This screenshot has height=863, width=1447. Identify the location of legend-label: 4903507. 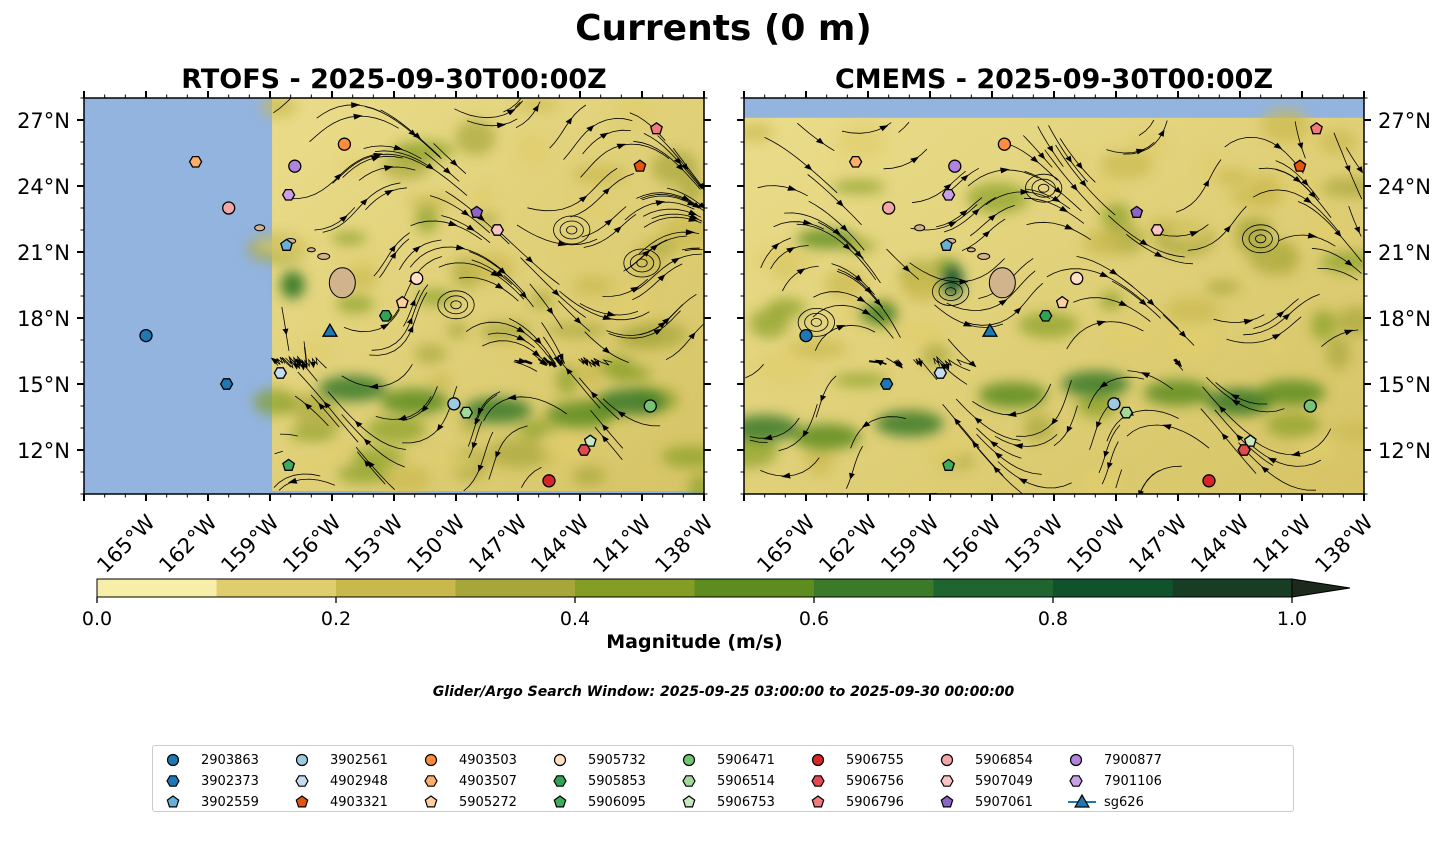
(488, 781).